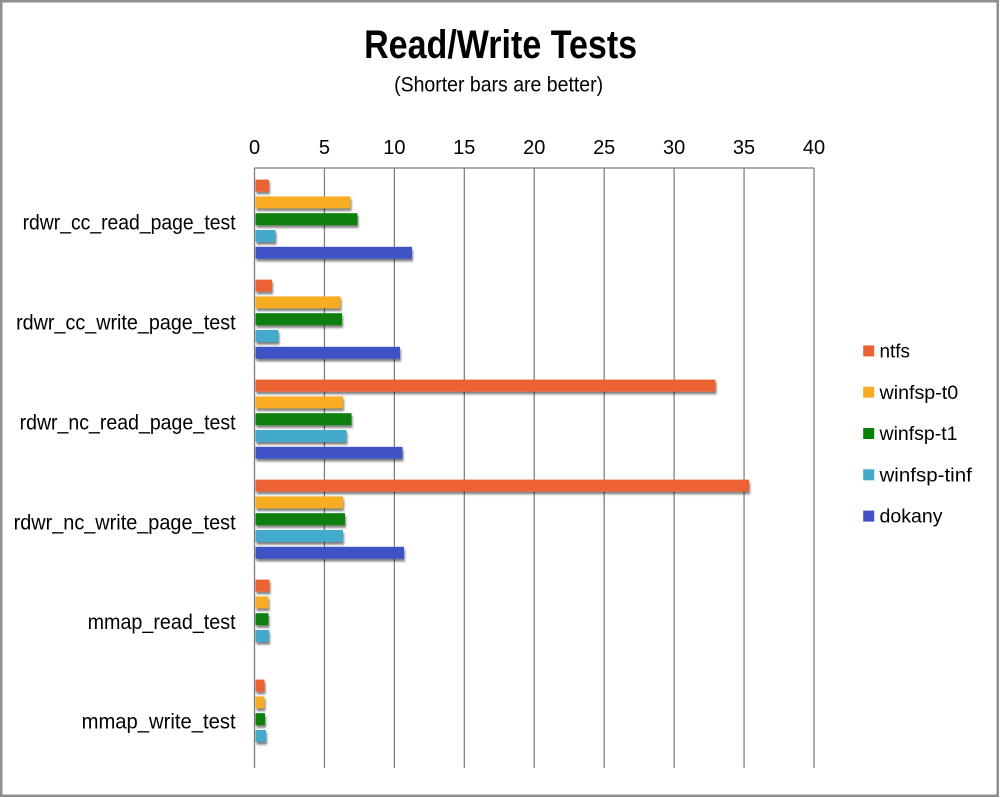  I want to click on svg-text: 20, so click(534, 148).